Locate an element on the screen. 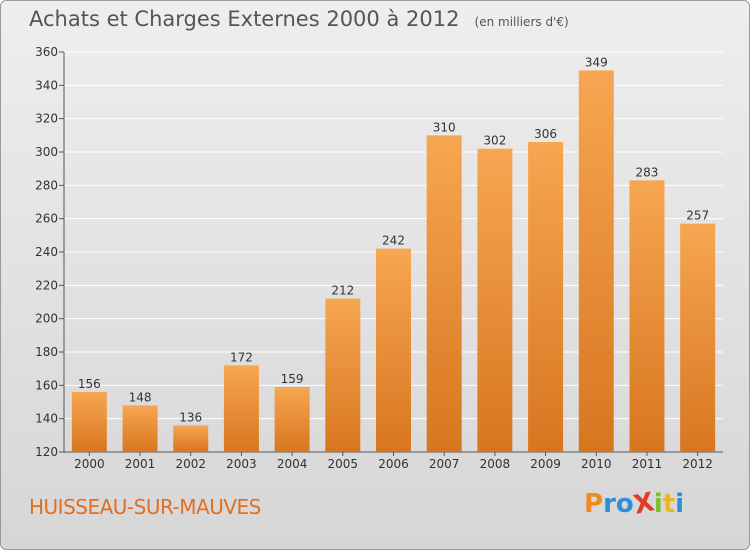 The height and width of the screenshot is (550, 750). y-tick-label: 280 is located at coordinates (46, 185).